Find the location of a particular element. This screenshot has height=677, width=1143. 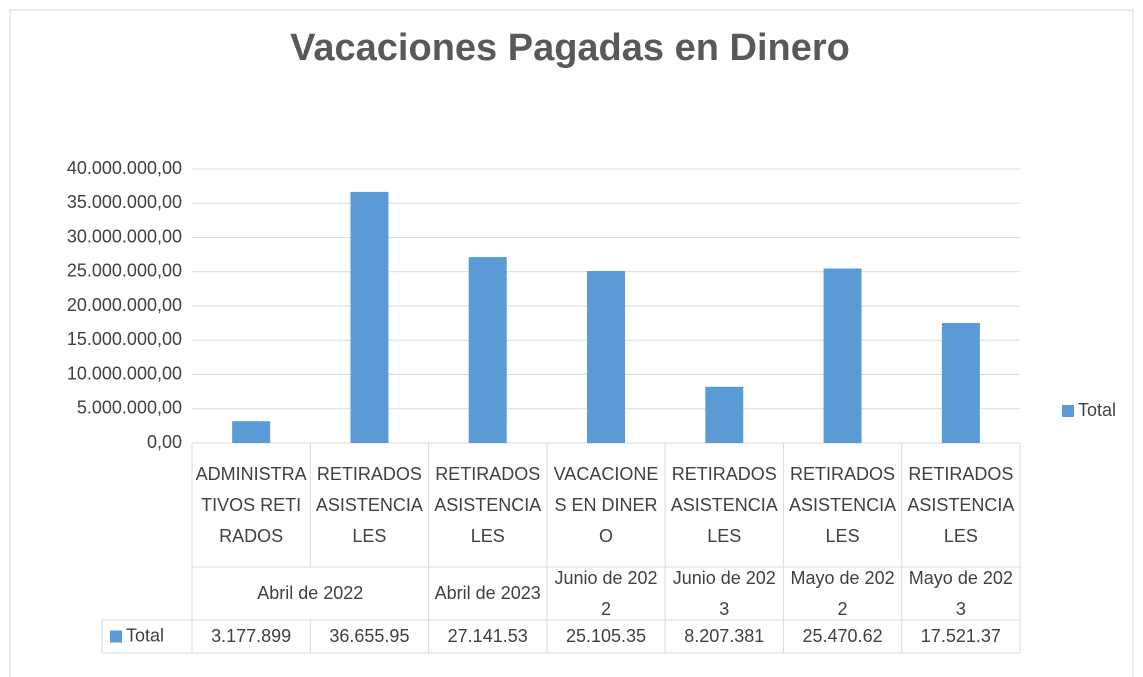

data-table-value: 25.105.35 is located at coordinates (606, 636).